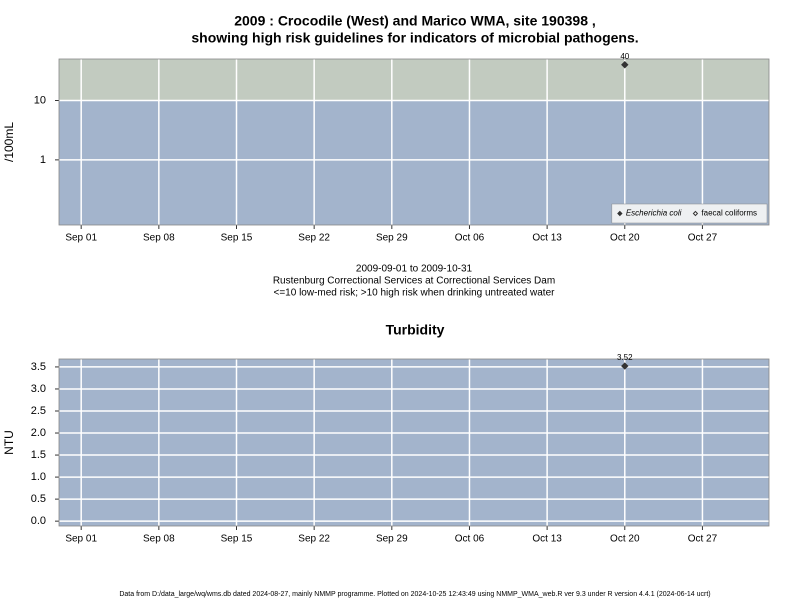 The image size is (800, 600). What do you see at coordinates (38, 433) in the screenshot?
I see `y-tick-label: 2.0` at bounding box center [38, 433].